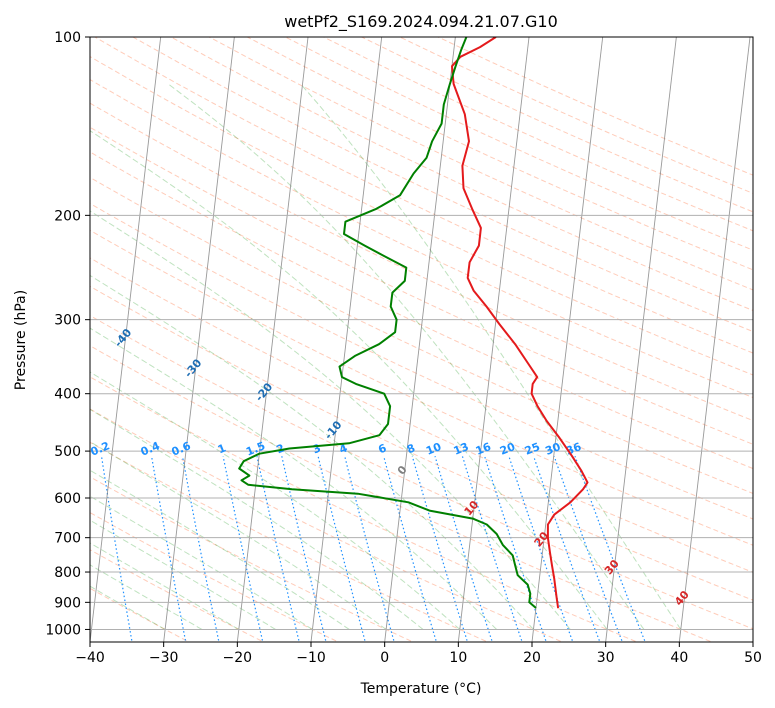 The image size is (775, 708). Describe the element at coordinates (90, 658) in the screenshot. I see `x-tick-label: −40` at that location.